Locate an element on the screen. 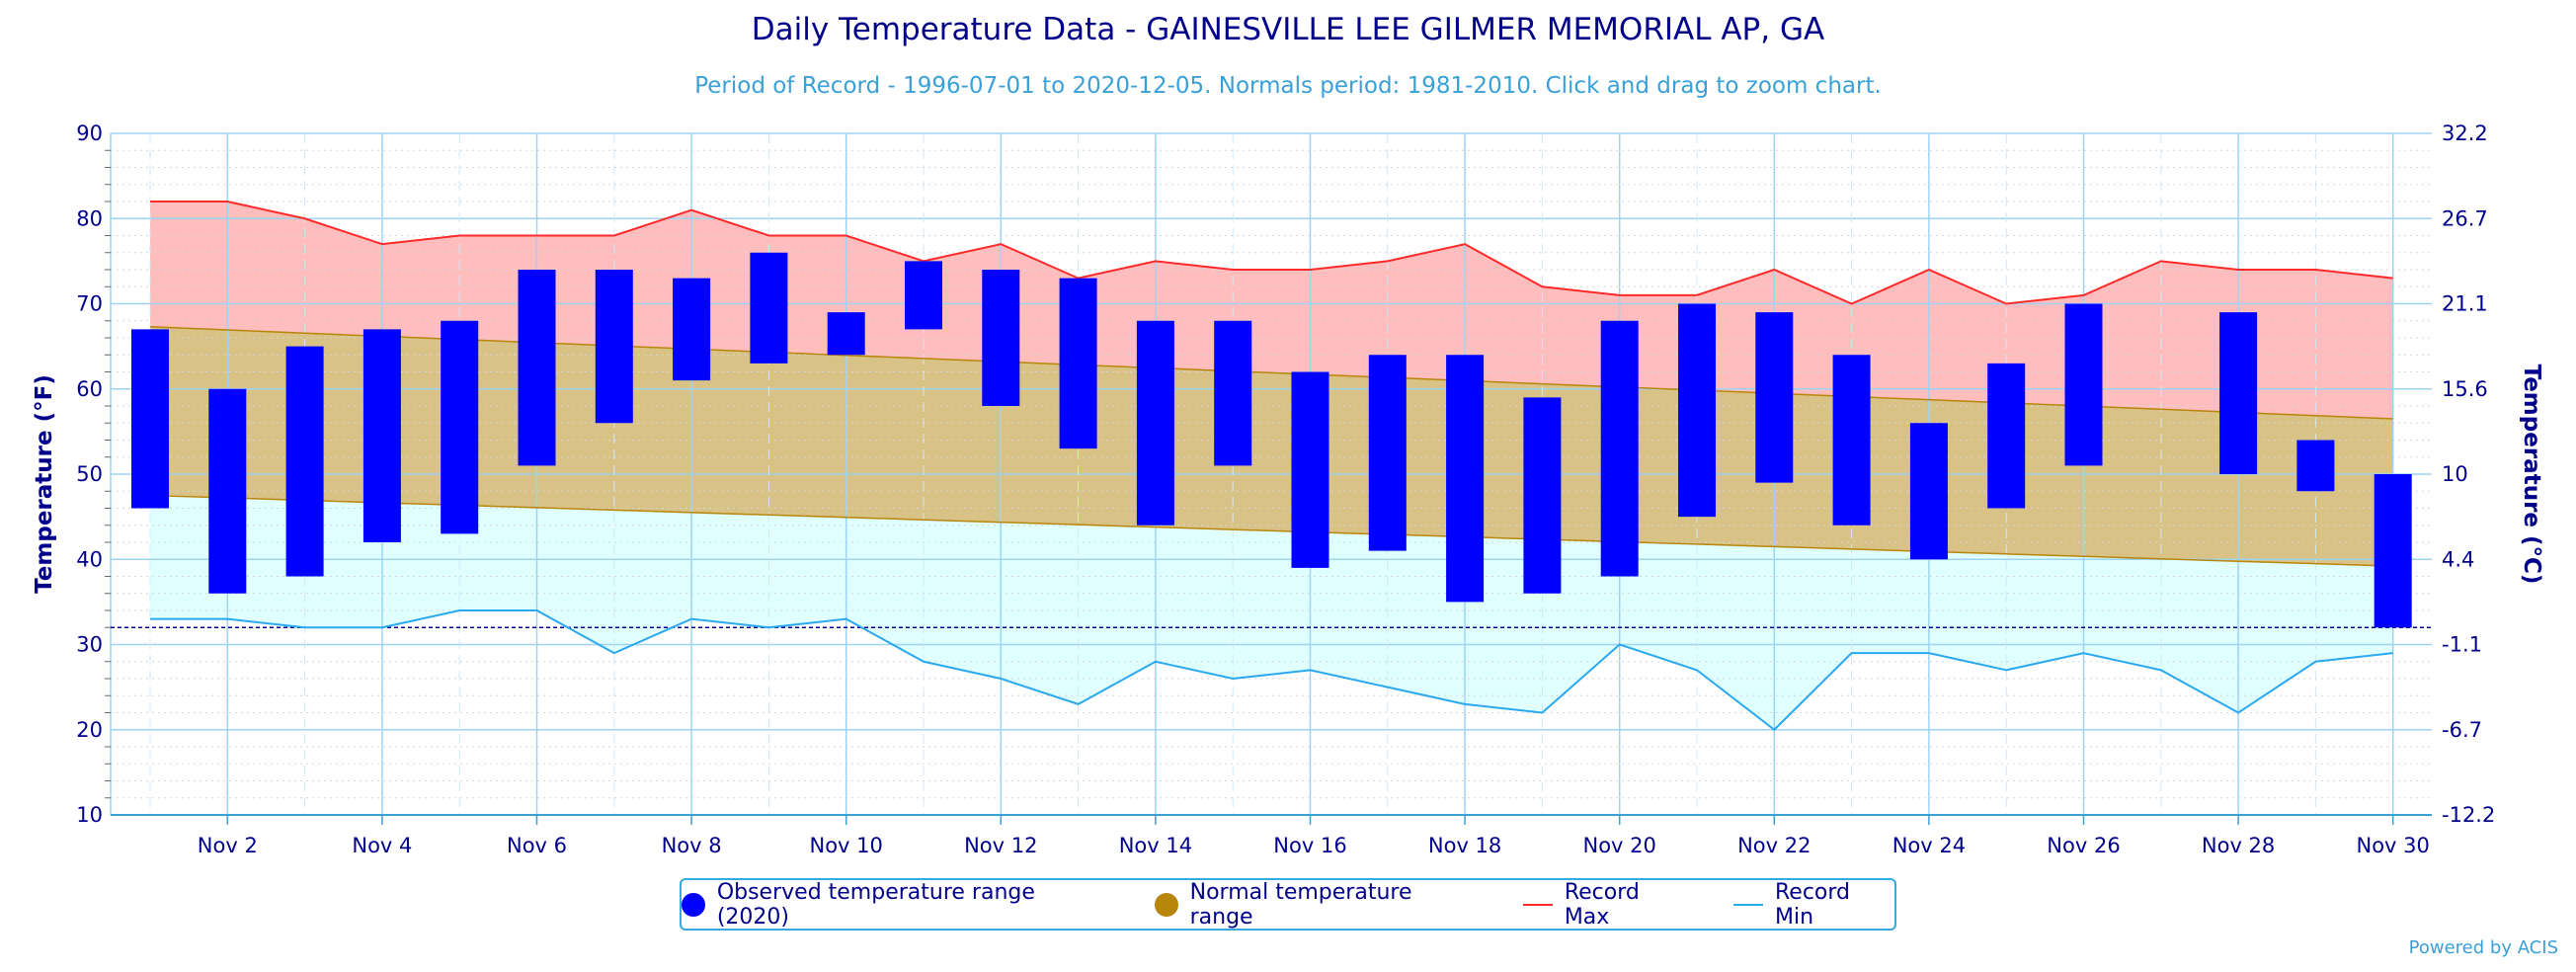 This screenshot has height=972, width=2576. normal-low-line is located at coordinates (1271, 530).